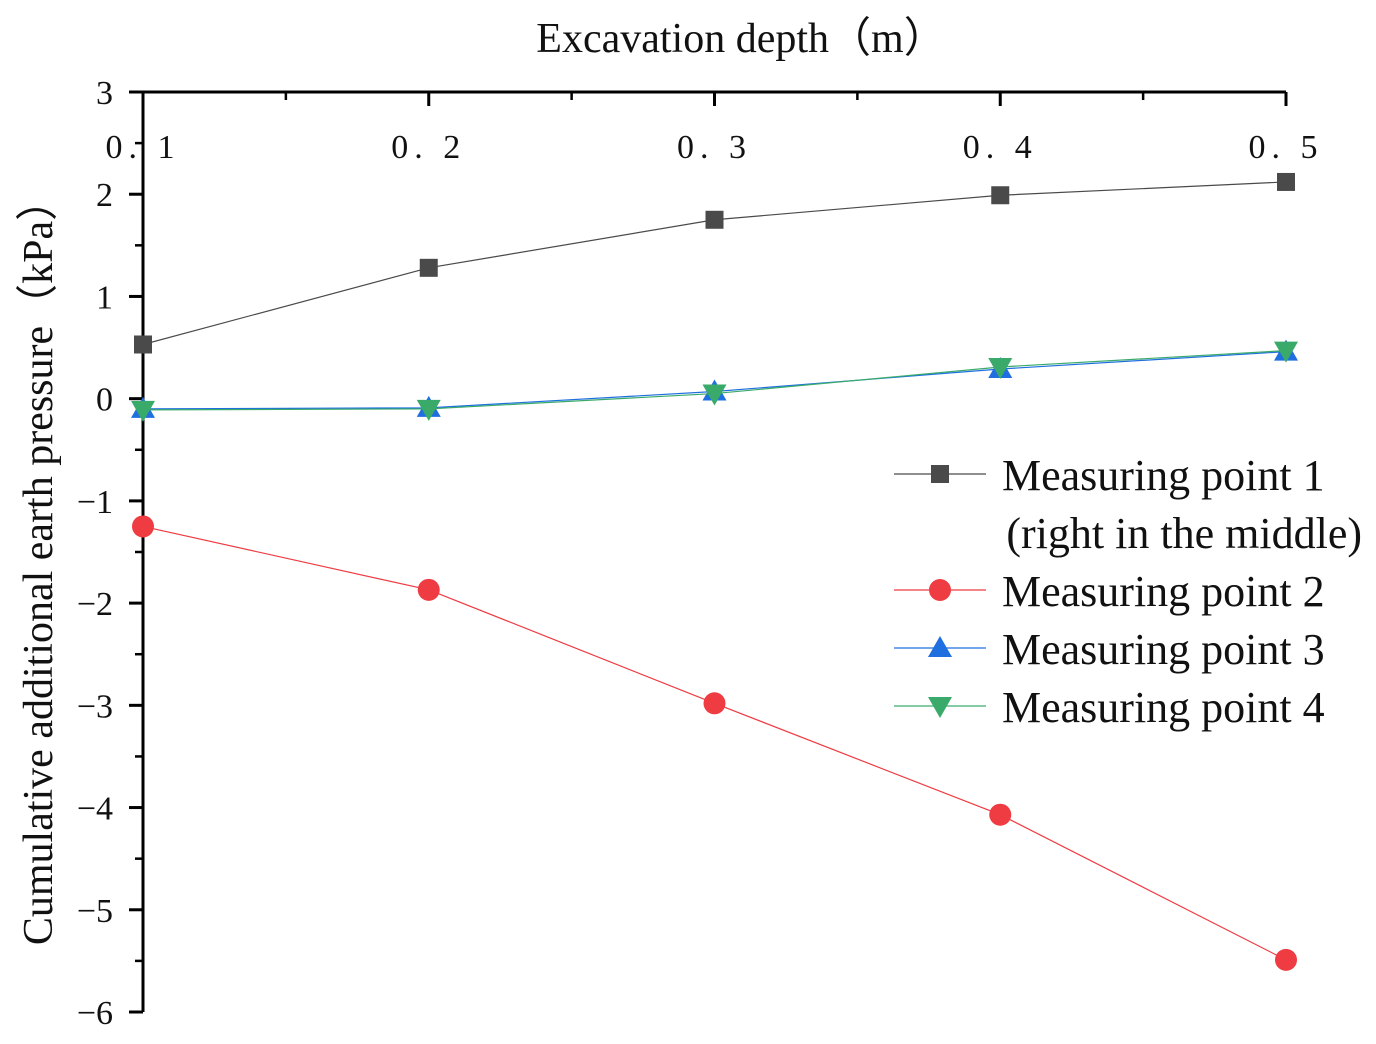 Image resolution: width=1376 pixels, height=1044 pixels. I want to click on x-tick-label: 0. 3, so click(714, 147).